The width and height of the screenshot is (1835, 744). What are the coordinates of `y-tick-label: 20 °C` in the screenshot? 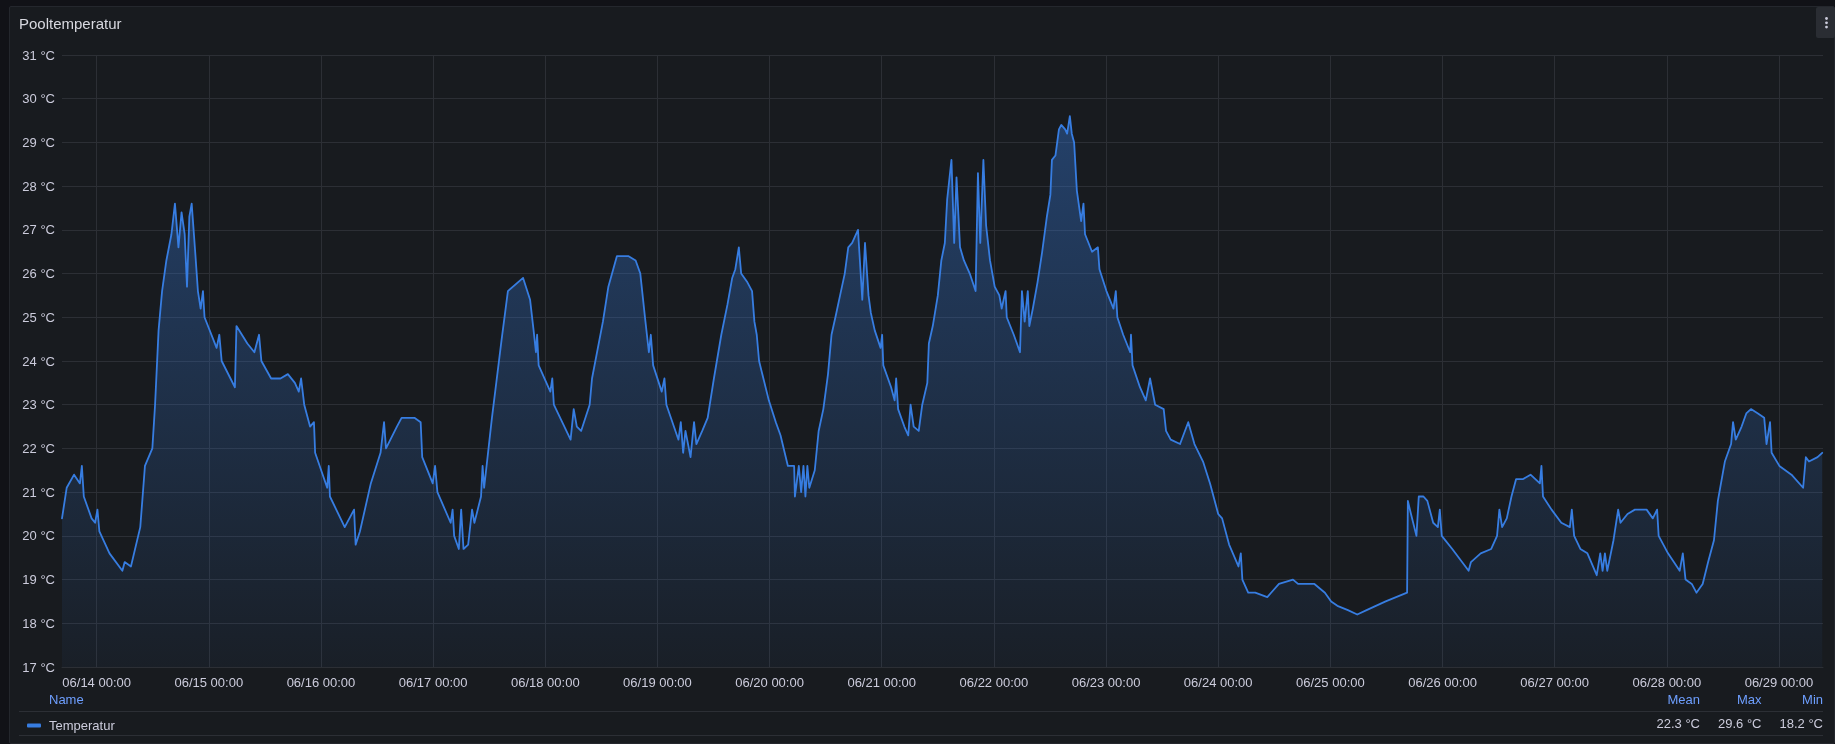 It's located at (38, 536).